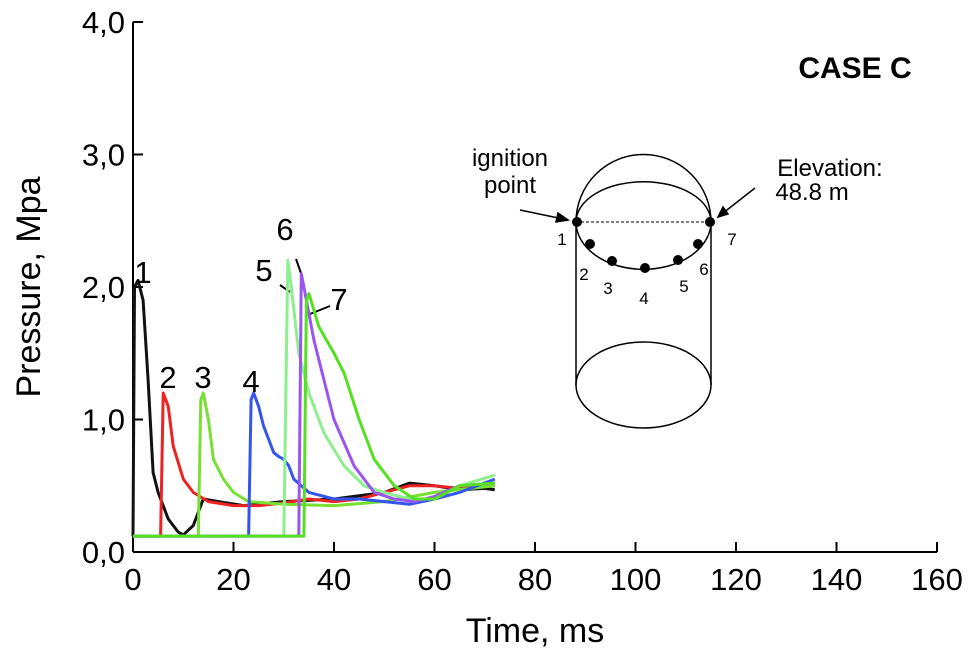  What do you see at coordinates (703, 269) in the screenshot?
I see `sensor-label: 6` at bounding box center [703, 269].